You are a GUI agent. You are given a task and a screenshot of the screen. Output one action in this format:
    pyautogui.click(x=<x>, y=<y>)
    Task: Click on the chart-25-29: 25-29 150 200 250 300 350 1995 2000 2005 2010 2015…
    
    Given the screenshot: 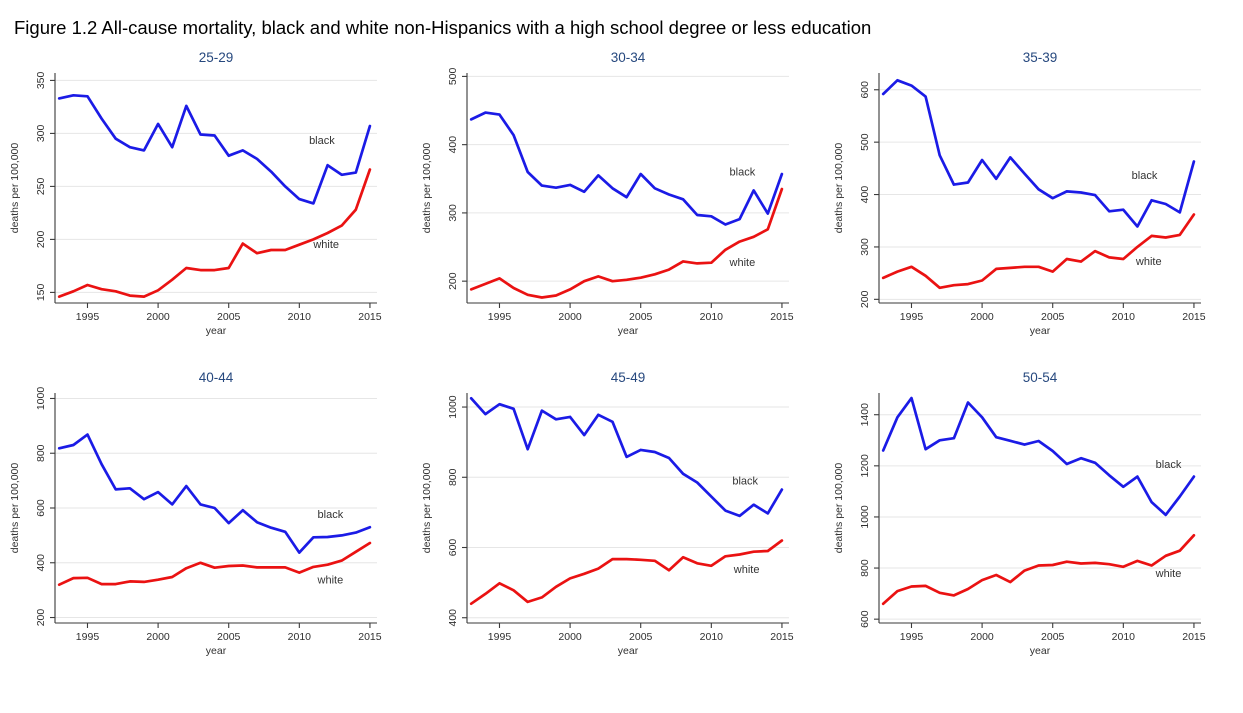 What is the action you would take?
    pyautogui.click(x=195, y=193)
    